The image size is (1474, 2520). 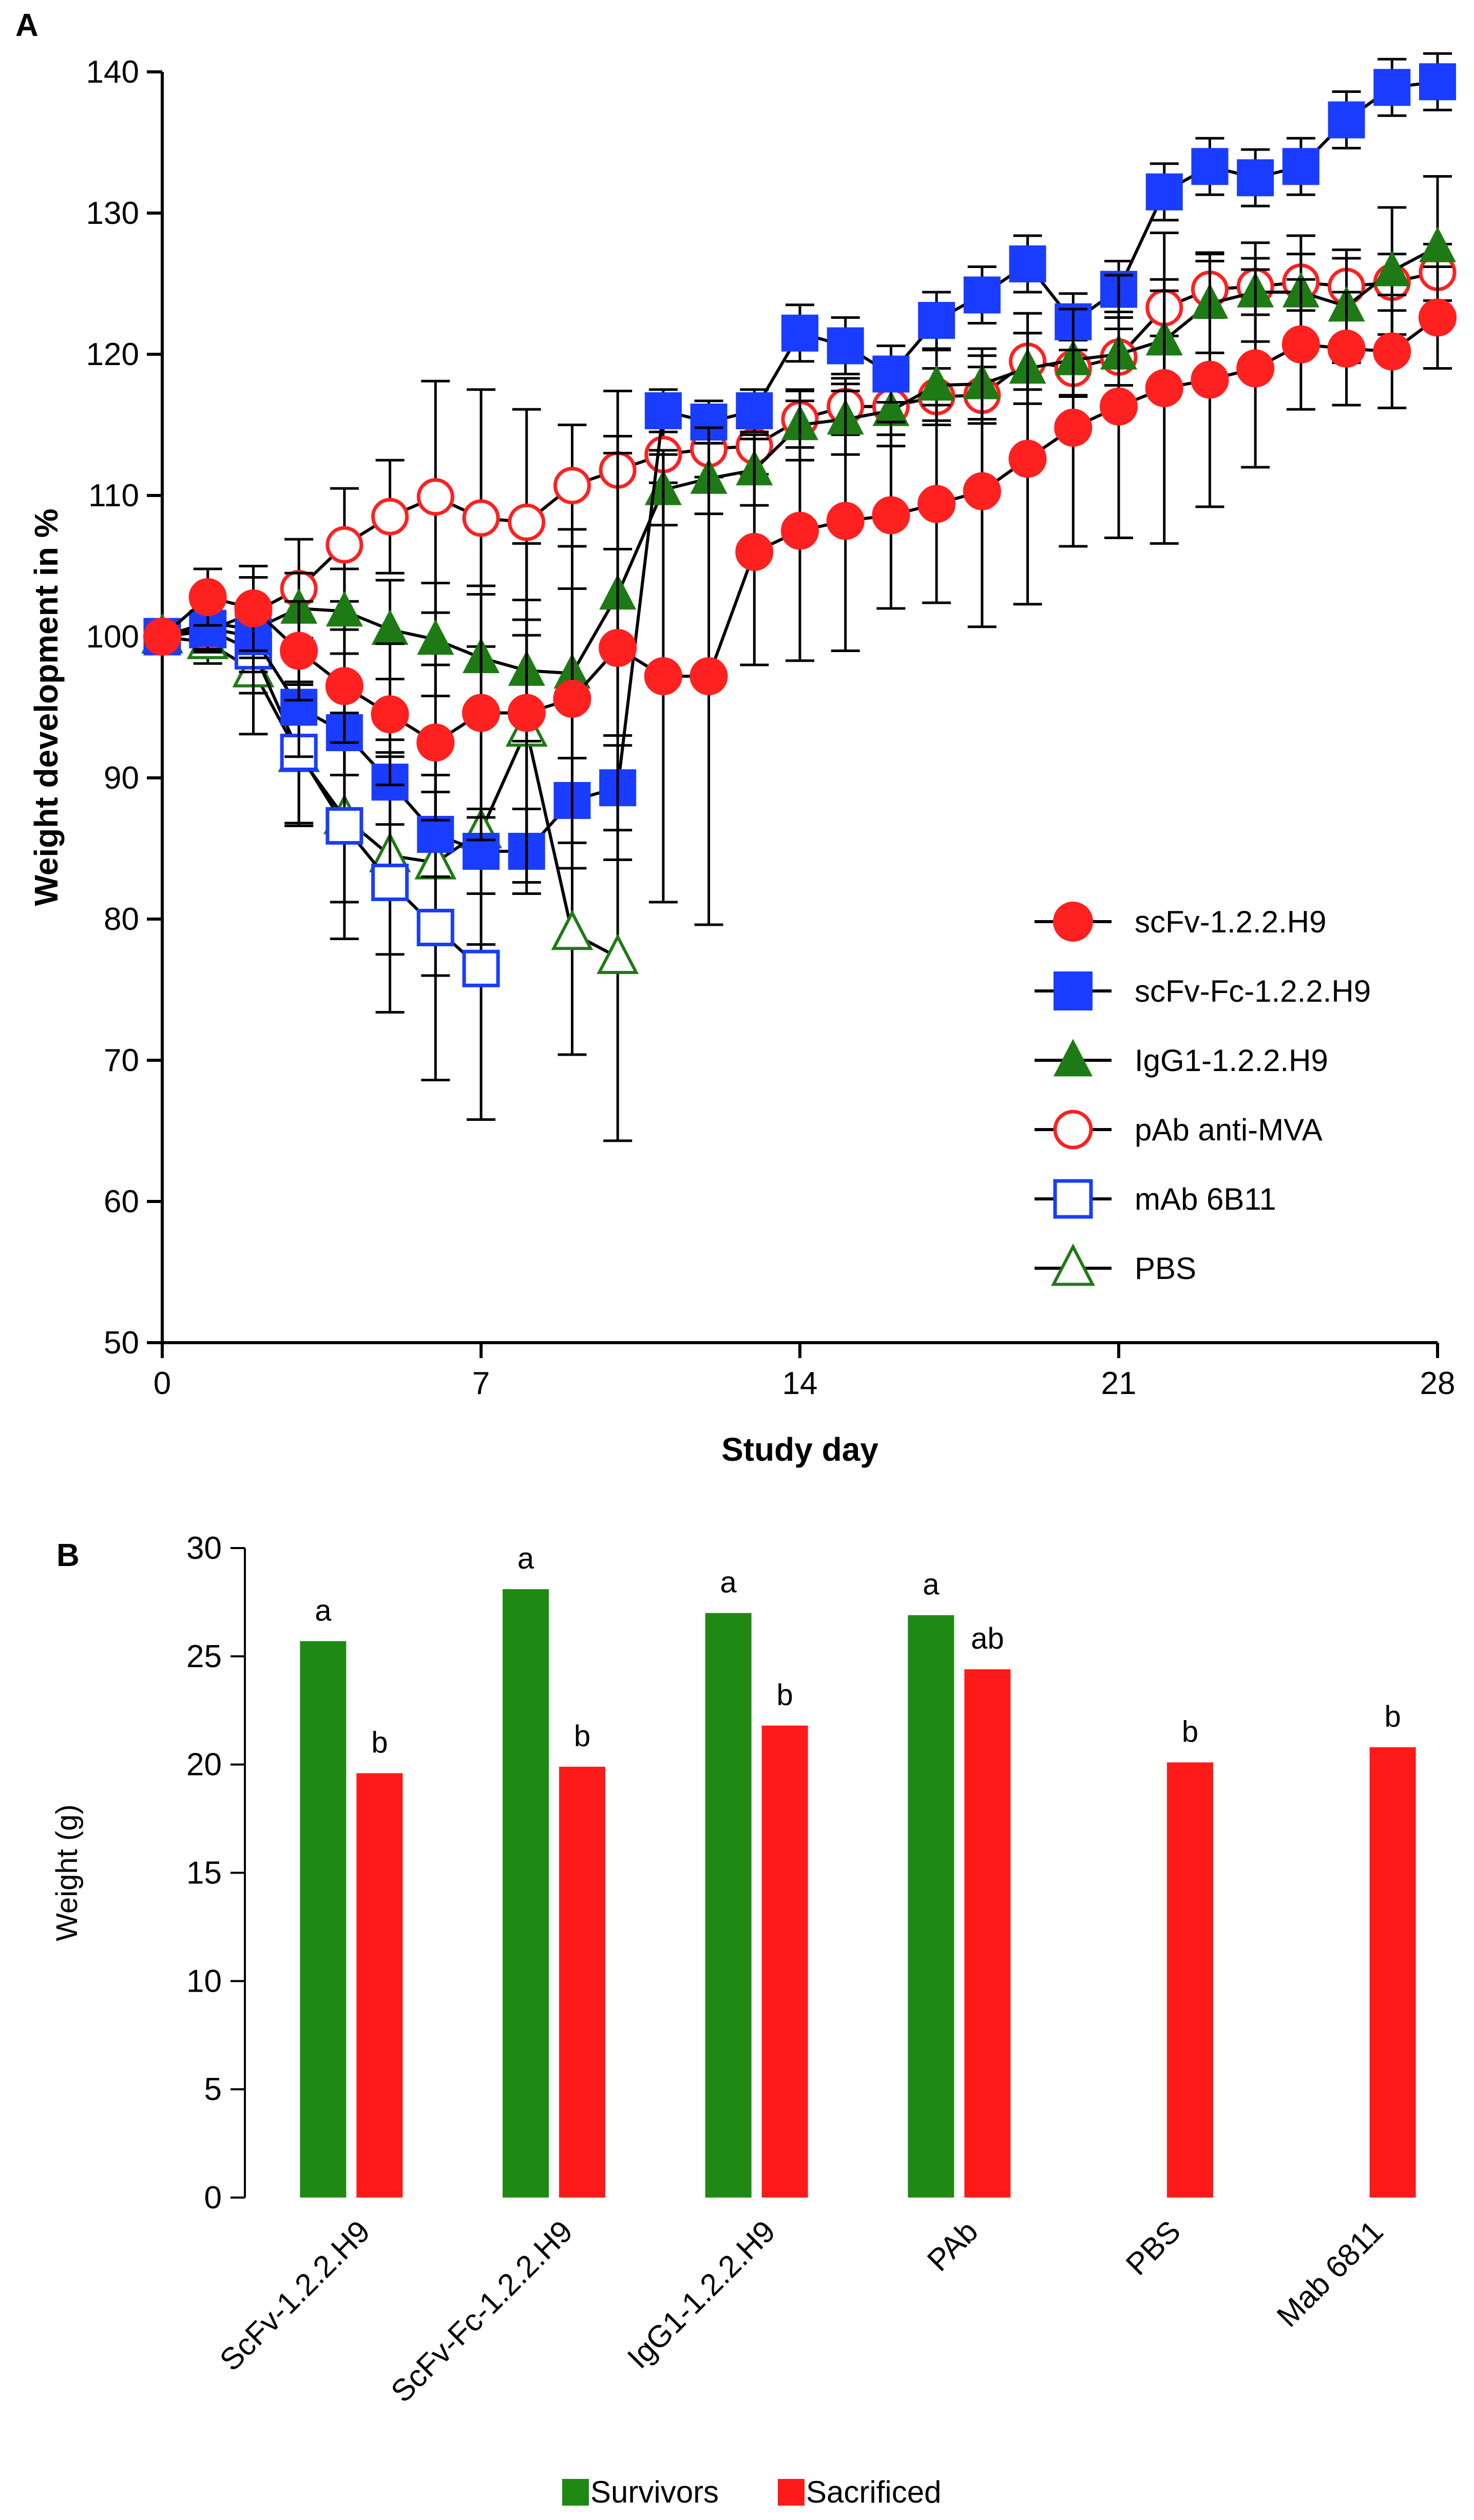 What do you see at coordinates (112, 213) in the screenshot?
I see `y-tick-label: 130` at bounding box center [112, 213].